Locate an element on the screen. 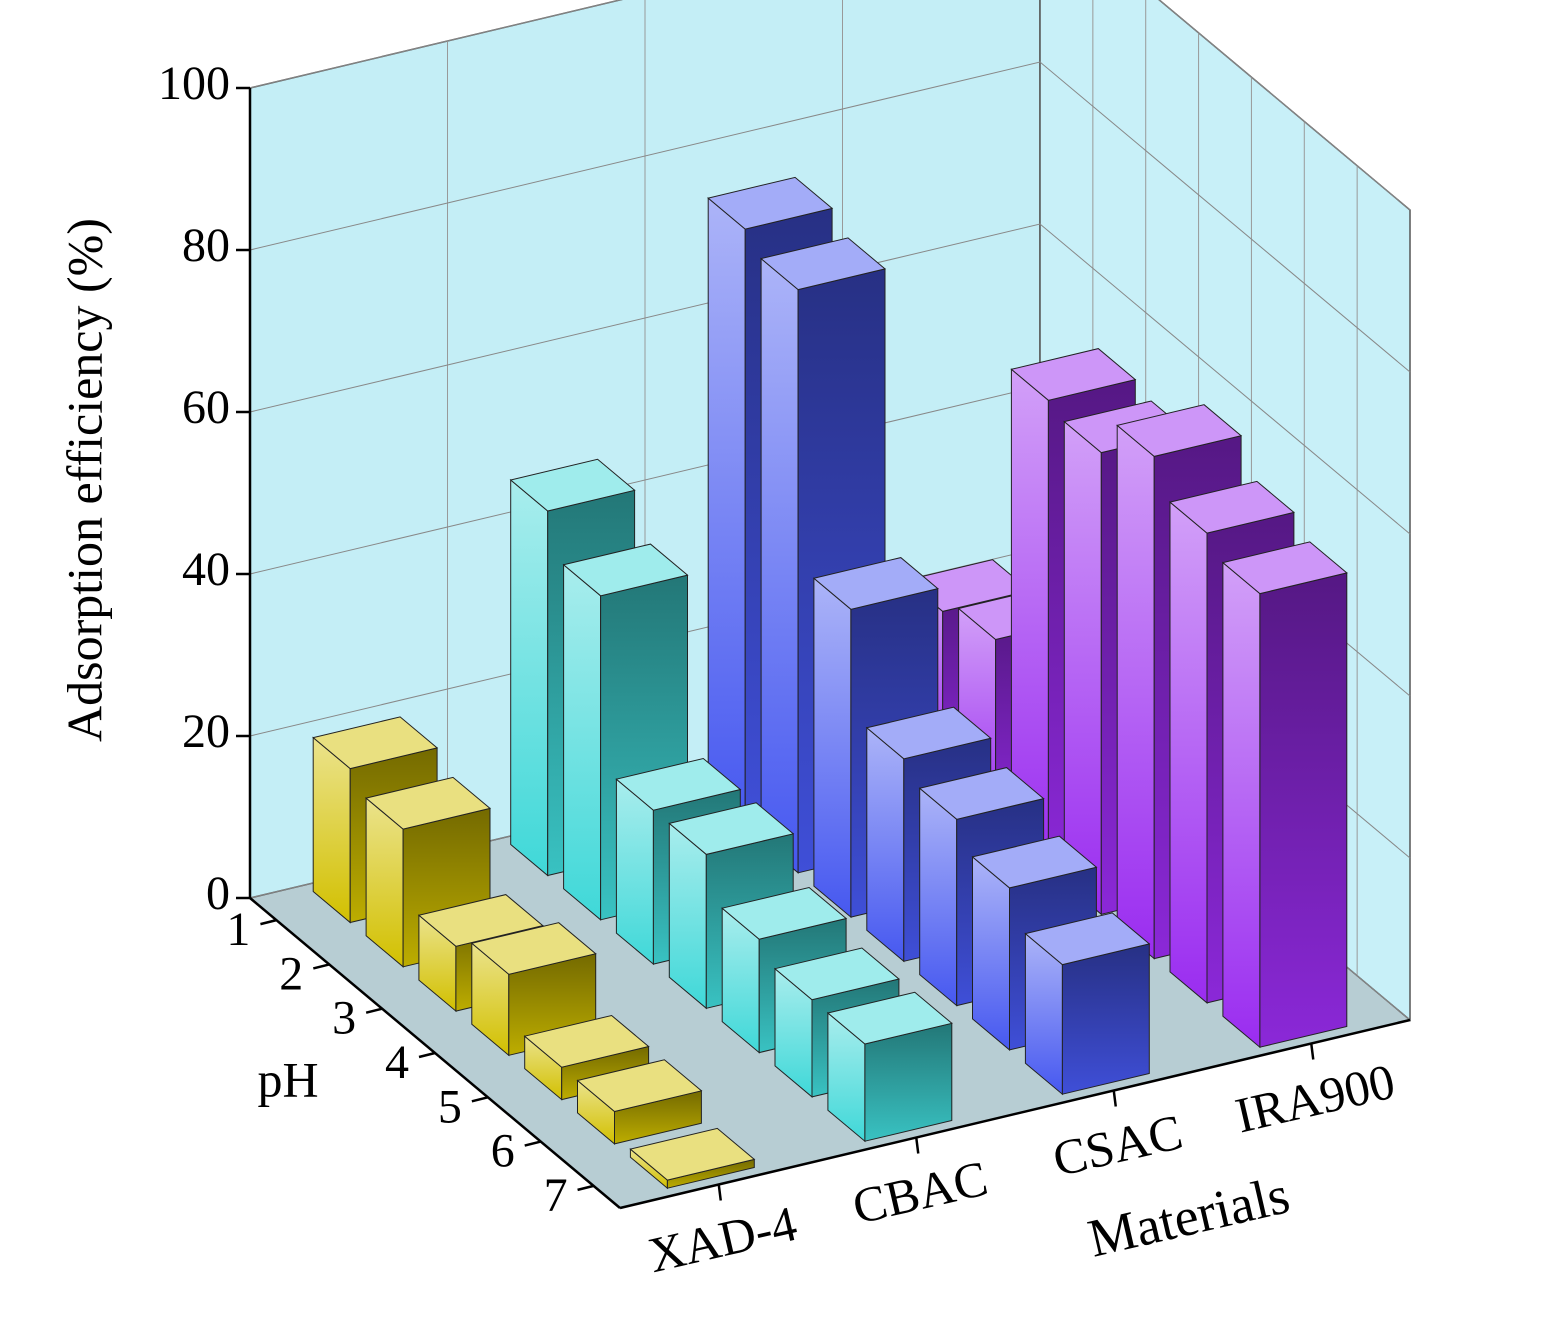 The height and width of the screenshot is (1331, 1566). x-tick-label: 1 is located at coordinates (238, 929).